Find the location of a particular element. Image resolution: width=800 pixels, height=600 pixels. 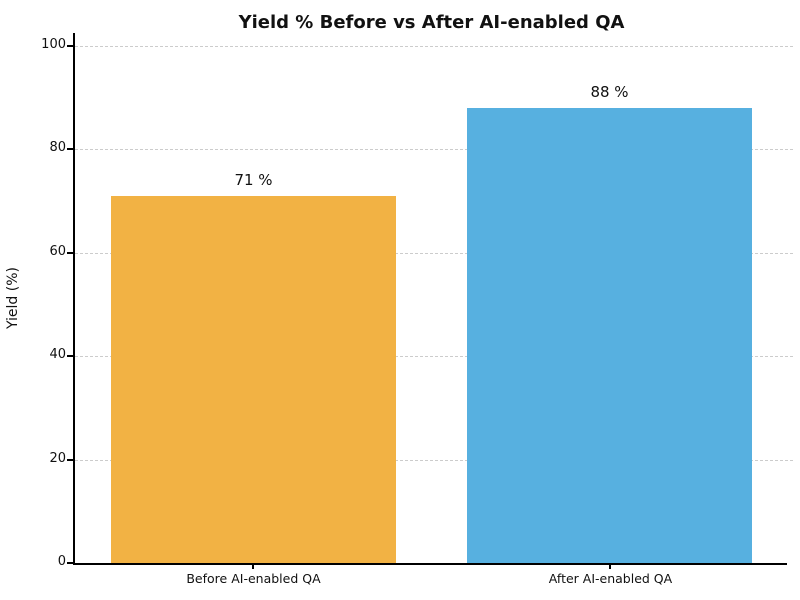

y-axis-spine is located at coordinates (74, 298).